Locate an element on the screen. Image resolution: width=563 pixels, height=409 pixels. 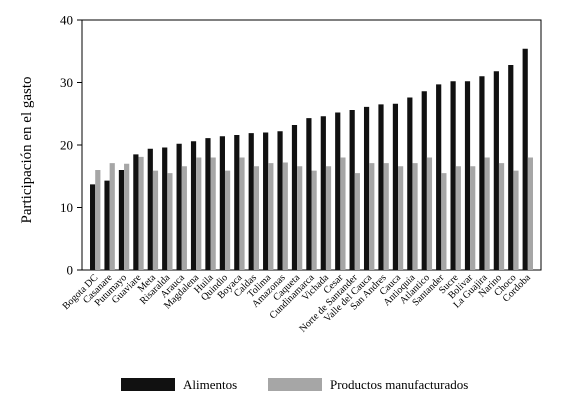
legend-label: Productos manufacturados is located at coordinates (399, 384).